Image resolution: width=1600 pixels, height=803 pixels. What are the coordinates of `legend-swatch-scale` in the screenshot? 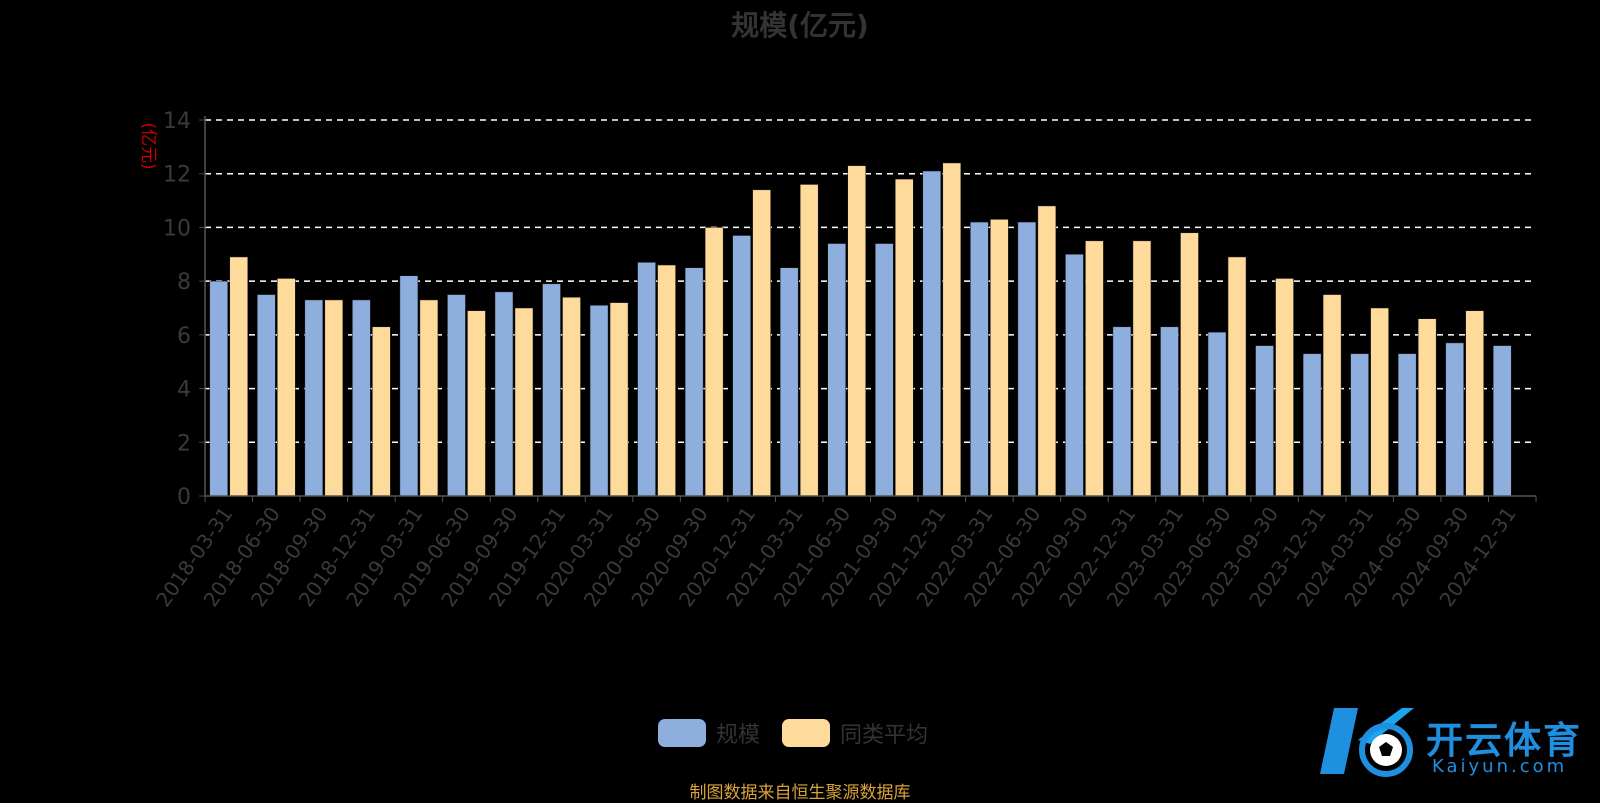 It's located at (682, 733).